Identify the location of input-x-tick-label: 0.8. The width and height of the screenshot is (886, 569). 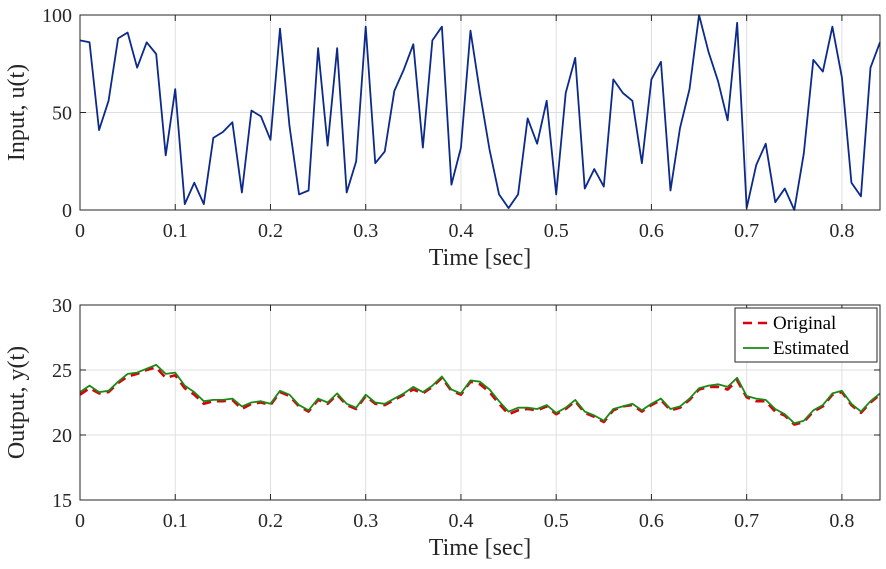
(841, 231).